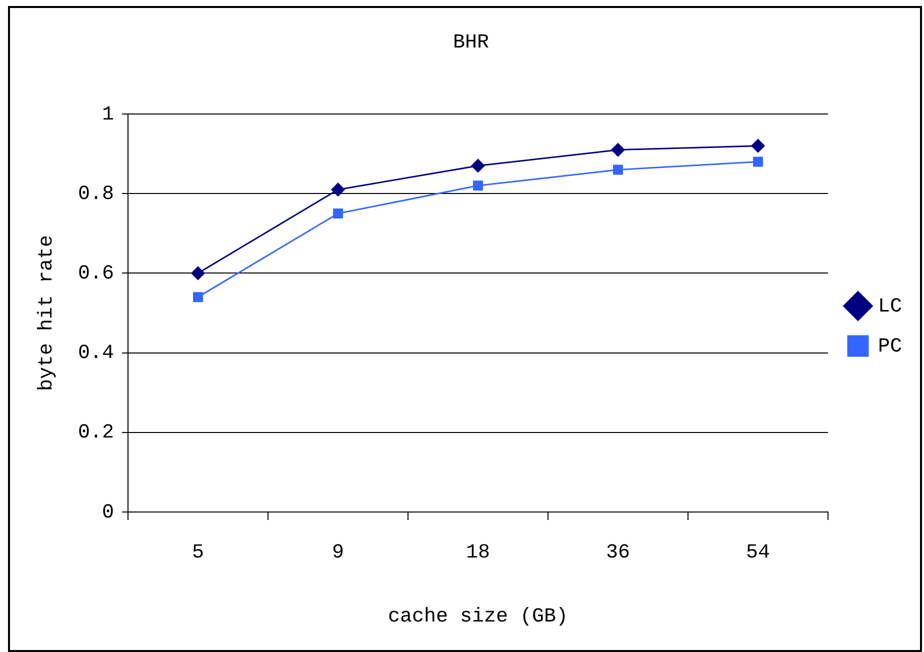 This screenshot has width=924, height=652. I want to click on y-axis-title: byte hit rate, so click(46, 313).